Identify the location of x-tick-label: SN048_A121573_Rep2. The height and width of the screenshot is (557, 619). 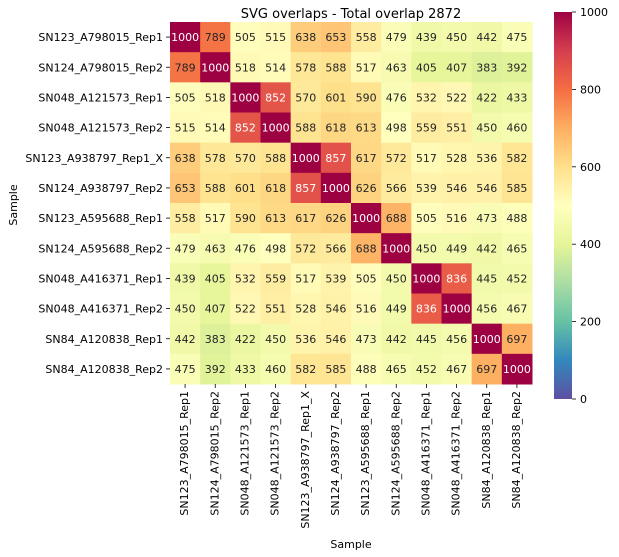
(275, 453).